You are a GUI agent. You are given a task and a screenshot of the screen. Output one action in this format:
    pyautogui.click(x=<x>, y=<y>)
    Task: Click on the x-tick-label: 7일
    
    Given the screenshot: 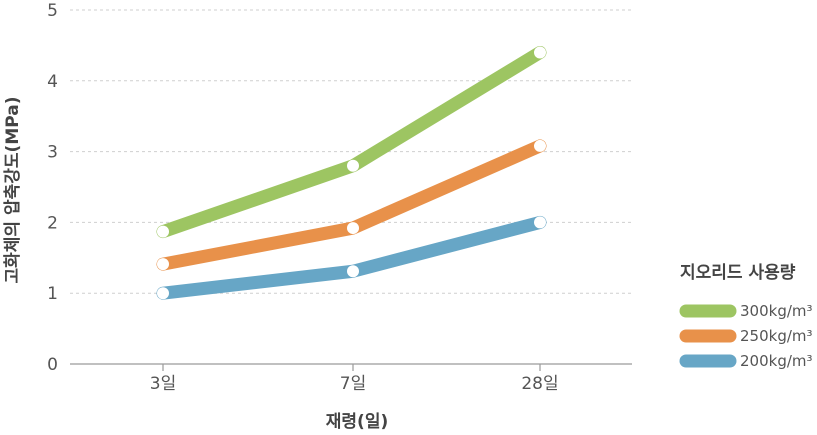 What is the action you would take?
    pyautogui.click(x=353, y=384)
    